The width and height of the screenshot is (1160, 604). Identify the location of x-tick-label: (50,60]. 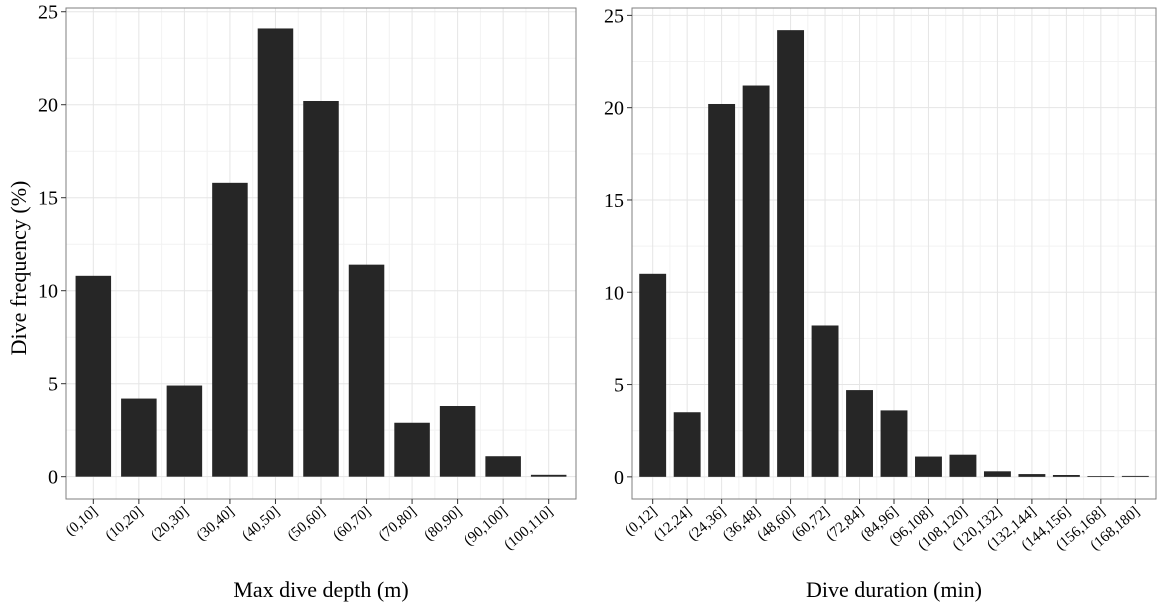
(307, 524).